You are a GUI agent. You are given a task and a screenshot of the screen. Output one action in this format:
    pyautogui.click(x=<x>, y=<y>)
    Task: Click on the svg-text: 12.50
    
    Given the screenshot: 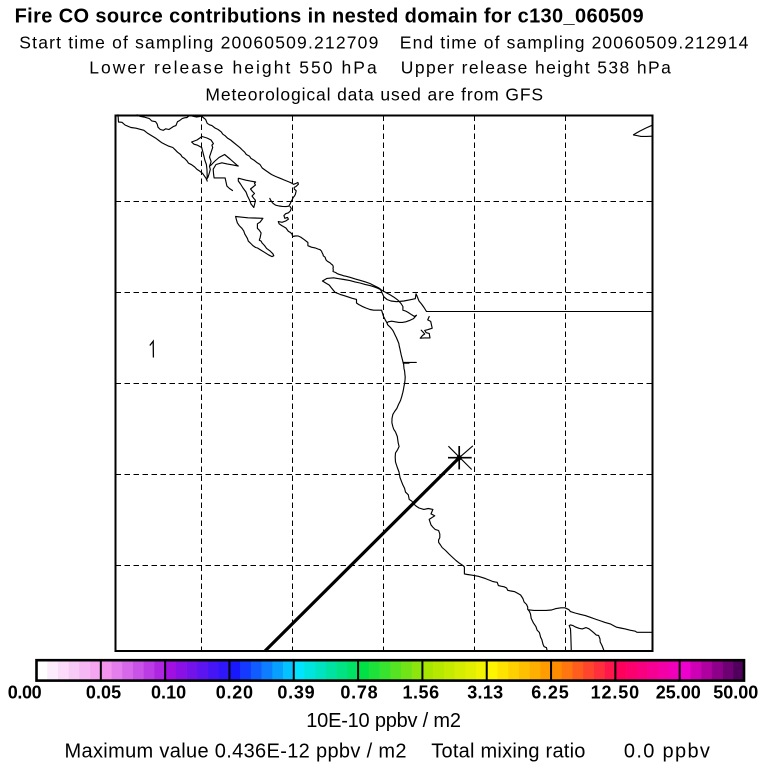 What is the action you would take?
    pyautogui.click(x=615, y=693)
    